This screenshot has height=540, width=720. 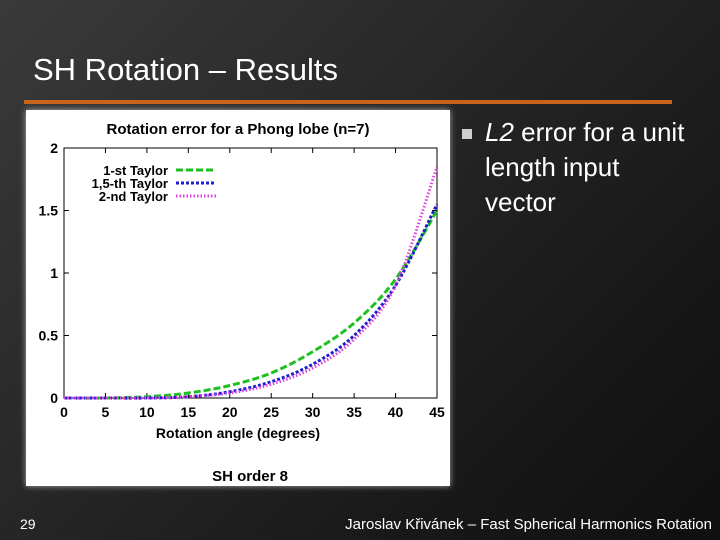 I want to click on bullet-item: L2 error for a unit length input vector, so click(x=585, y=167).